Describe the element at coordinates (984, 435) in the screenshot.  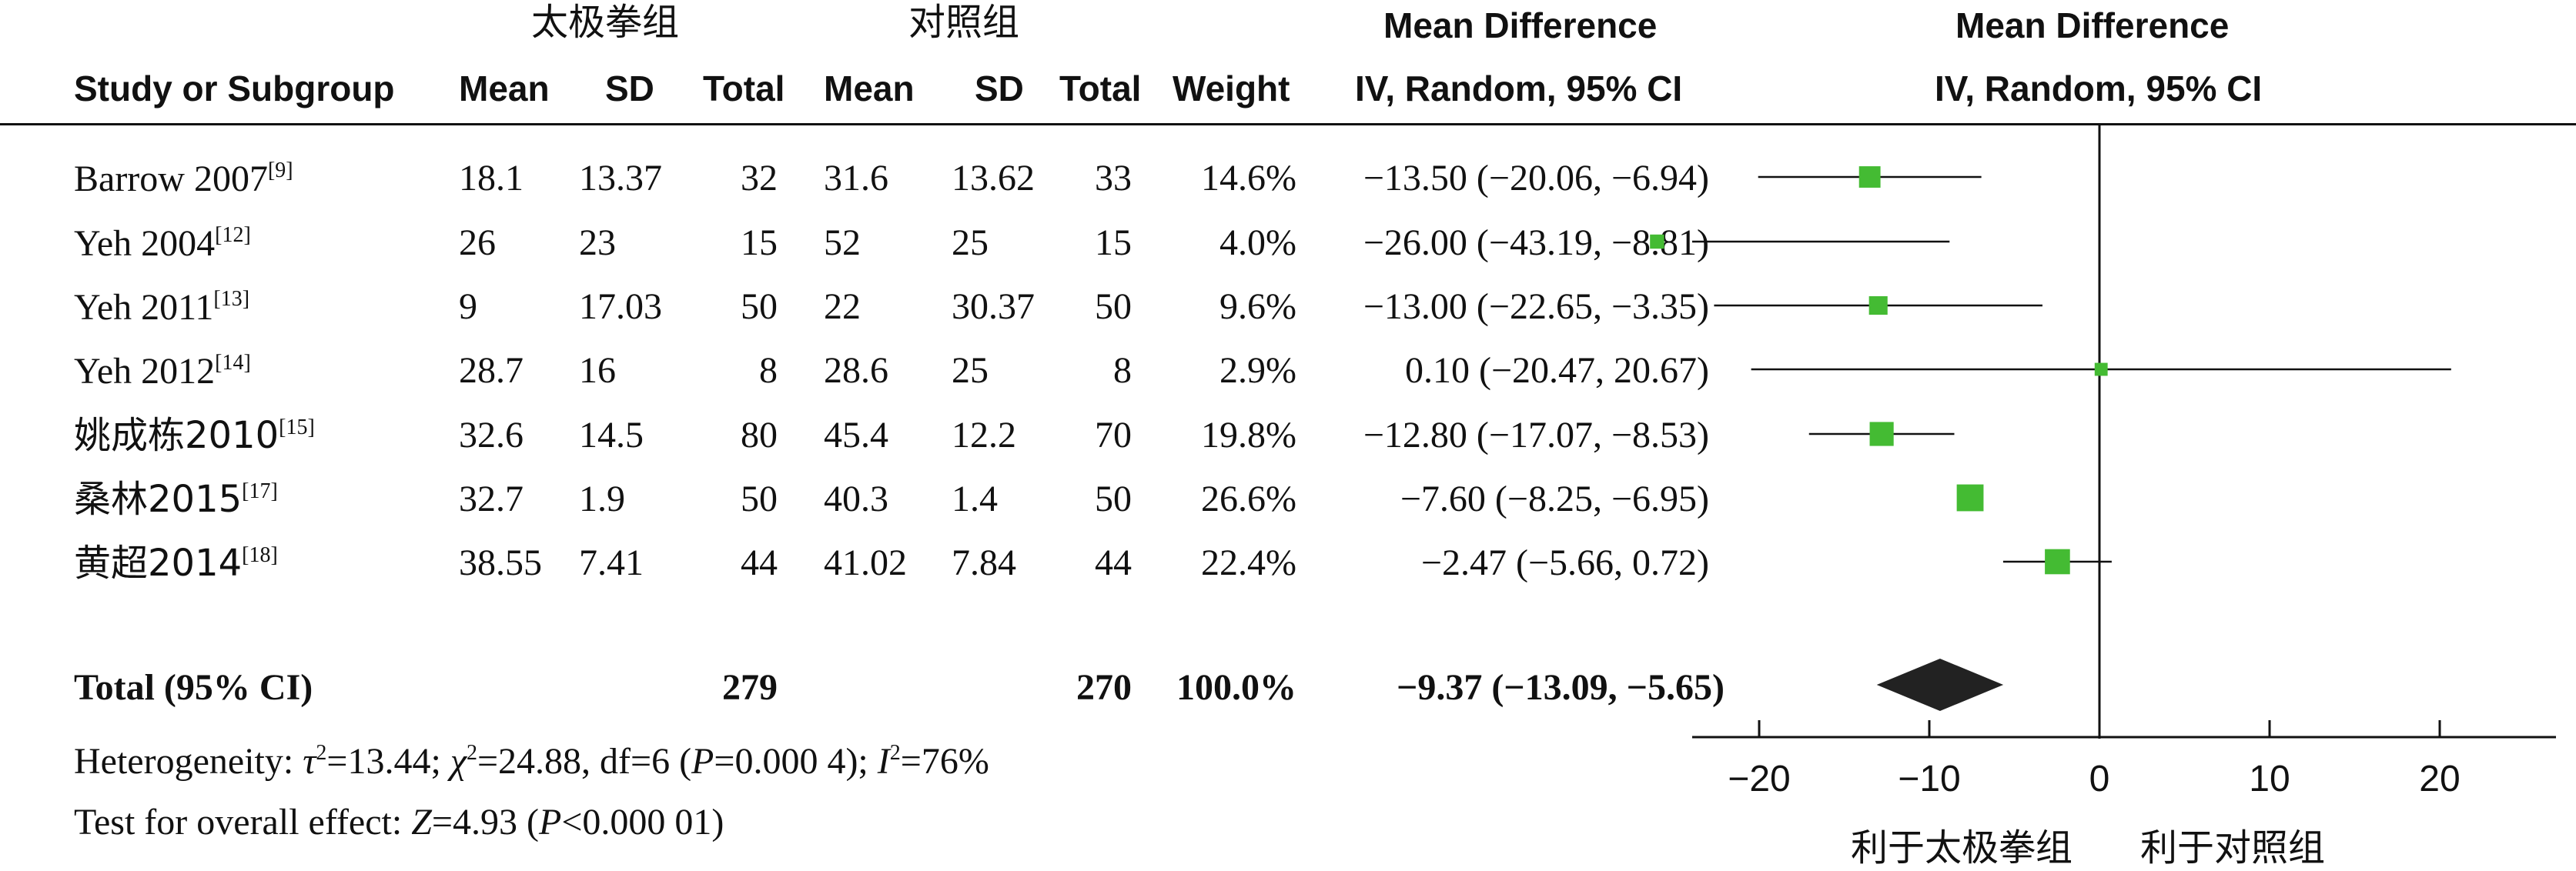
I see `sd-2: 12.2` at that location.